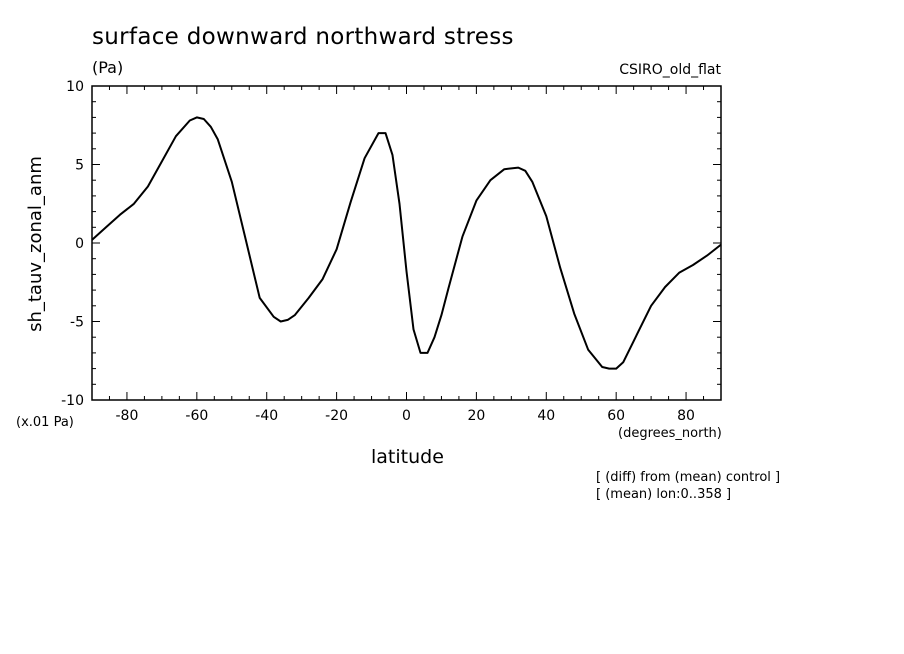 Image resolution: width=904 pixels, height=654 pixels. What do you see at coordinates (303, 37) in the screenshot?
I see `chart-title: surface downward northward stress` at bounding box center [303, 37].